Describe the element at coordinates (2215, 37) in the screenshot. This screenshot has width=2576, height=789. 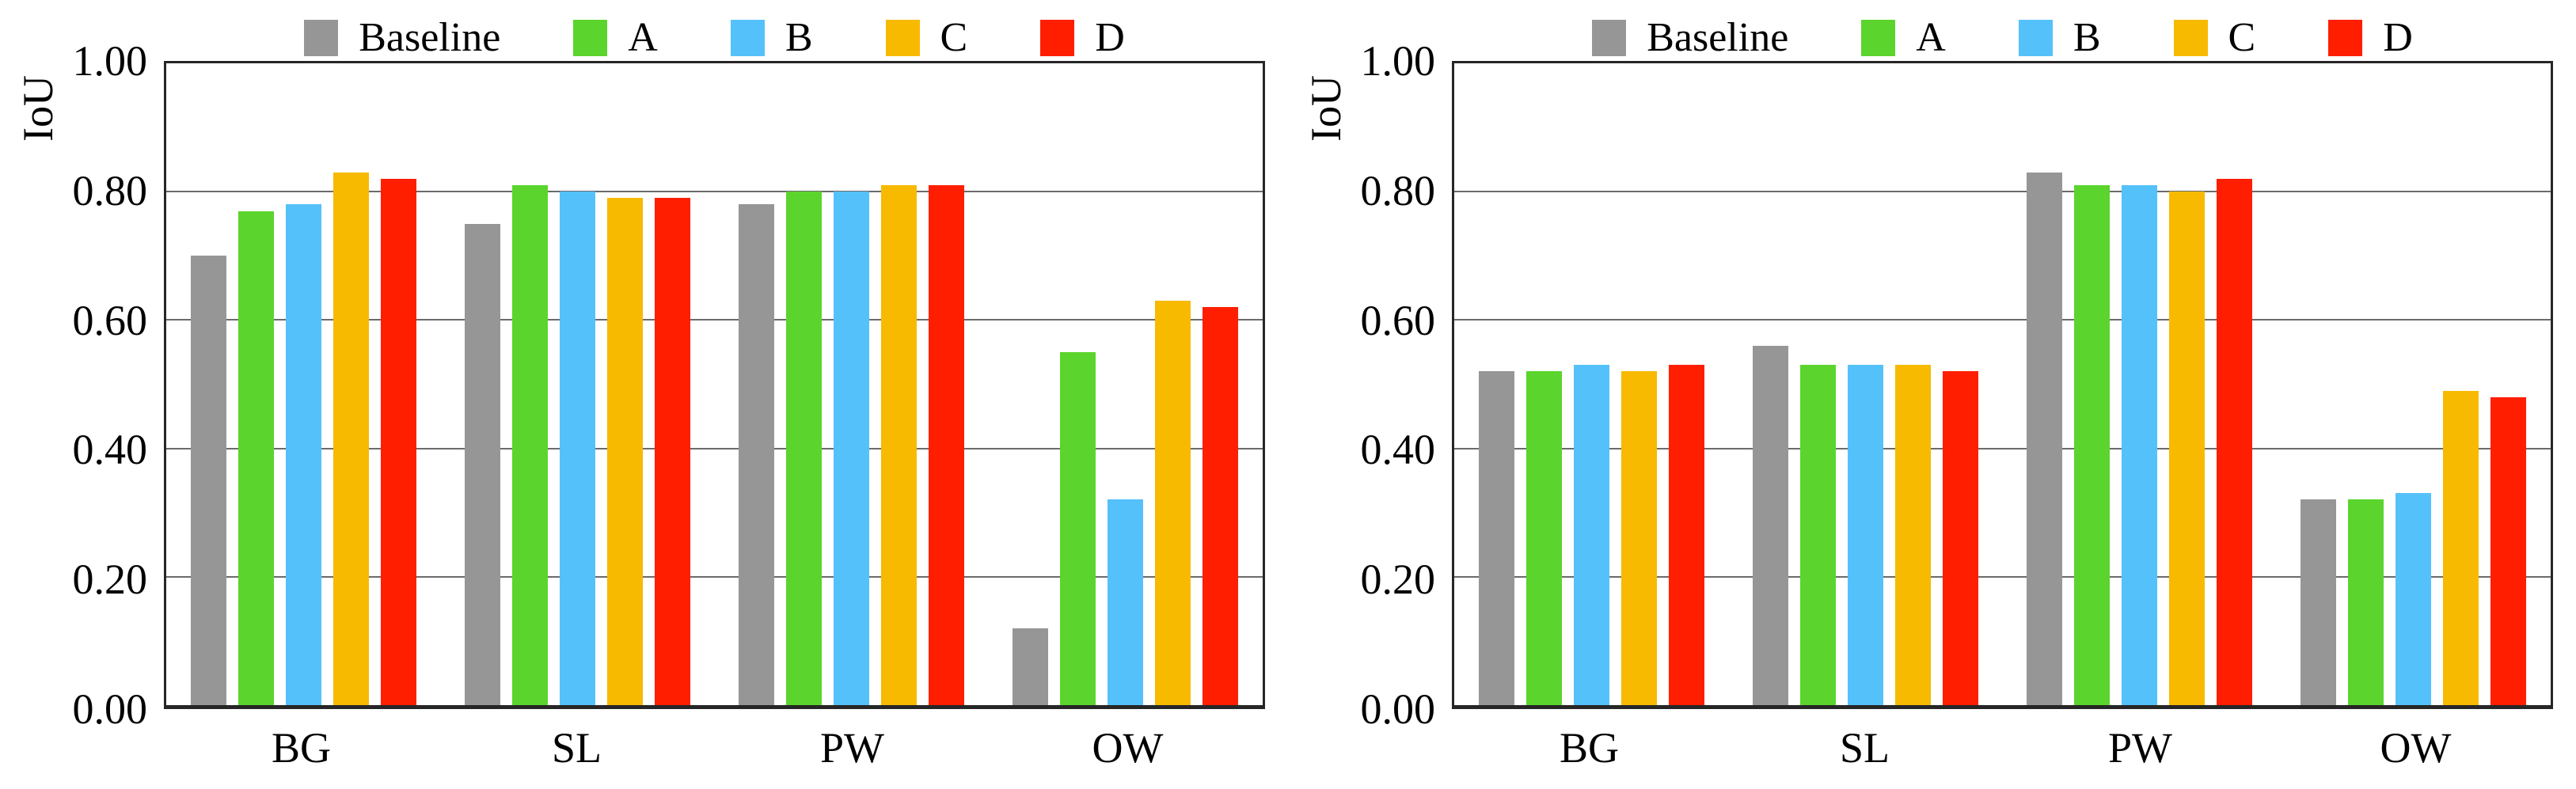
I see `legend-item-c: C` at that location.